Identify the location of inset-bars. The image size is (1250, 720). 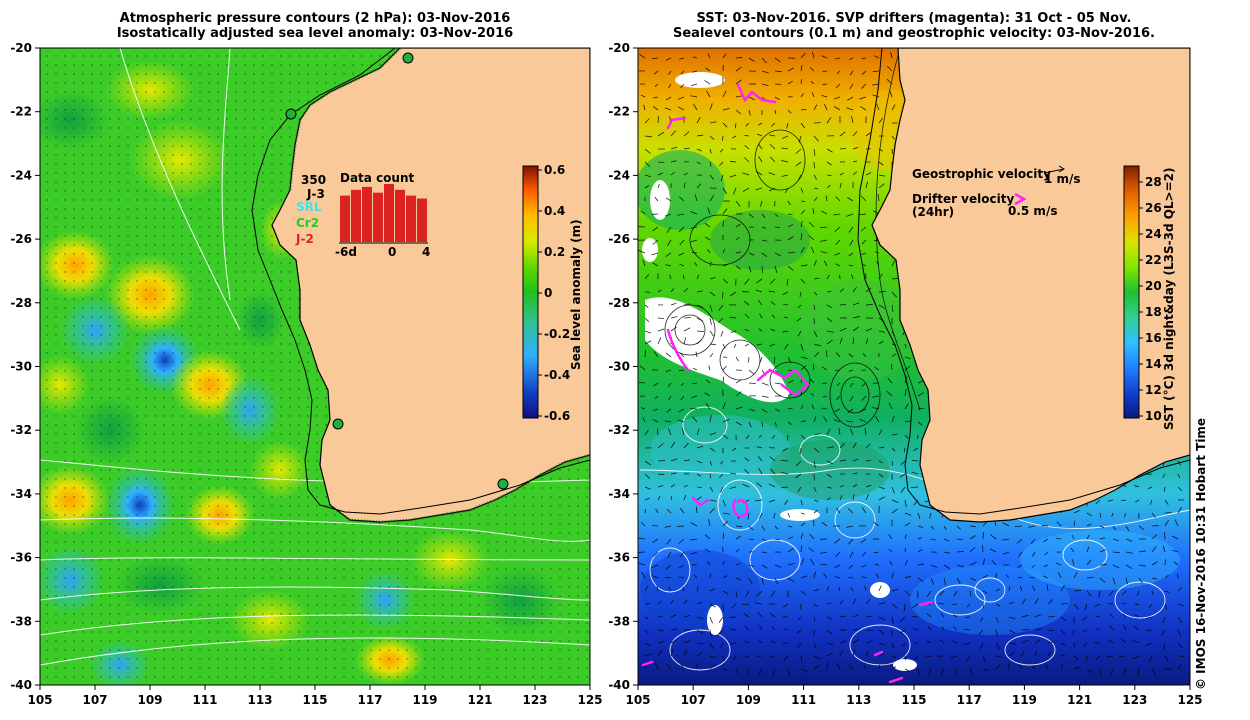
(383, 213).